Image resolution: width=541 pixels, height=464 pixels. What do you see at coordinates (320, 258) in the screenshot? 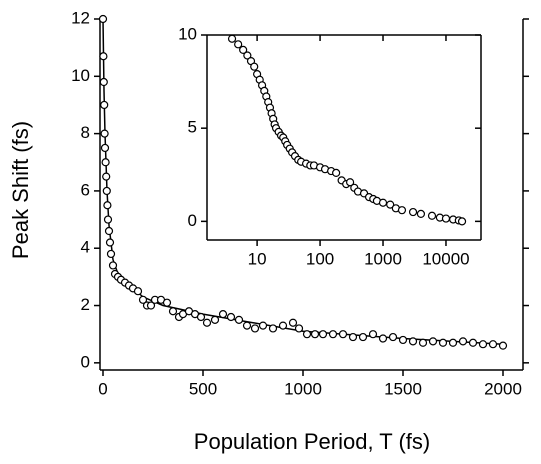
I see `x-tick-label: 100` at bounding box center [320, 258].